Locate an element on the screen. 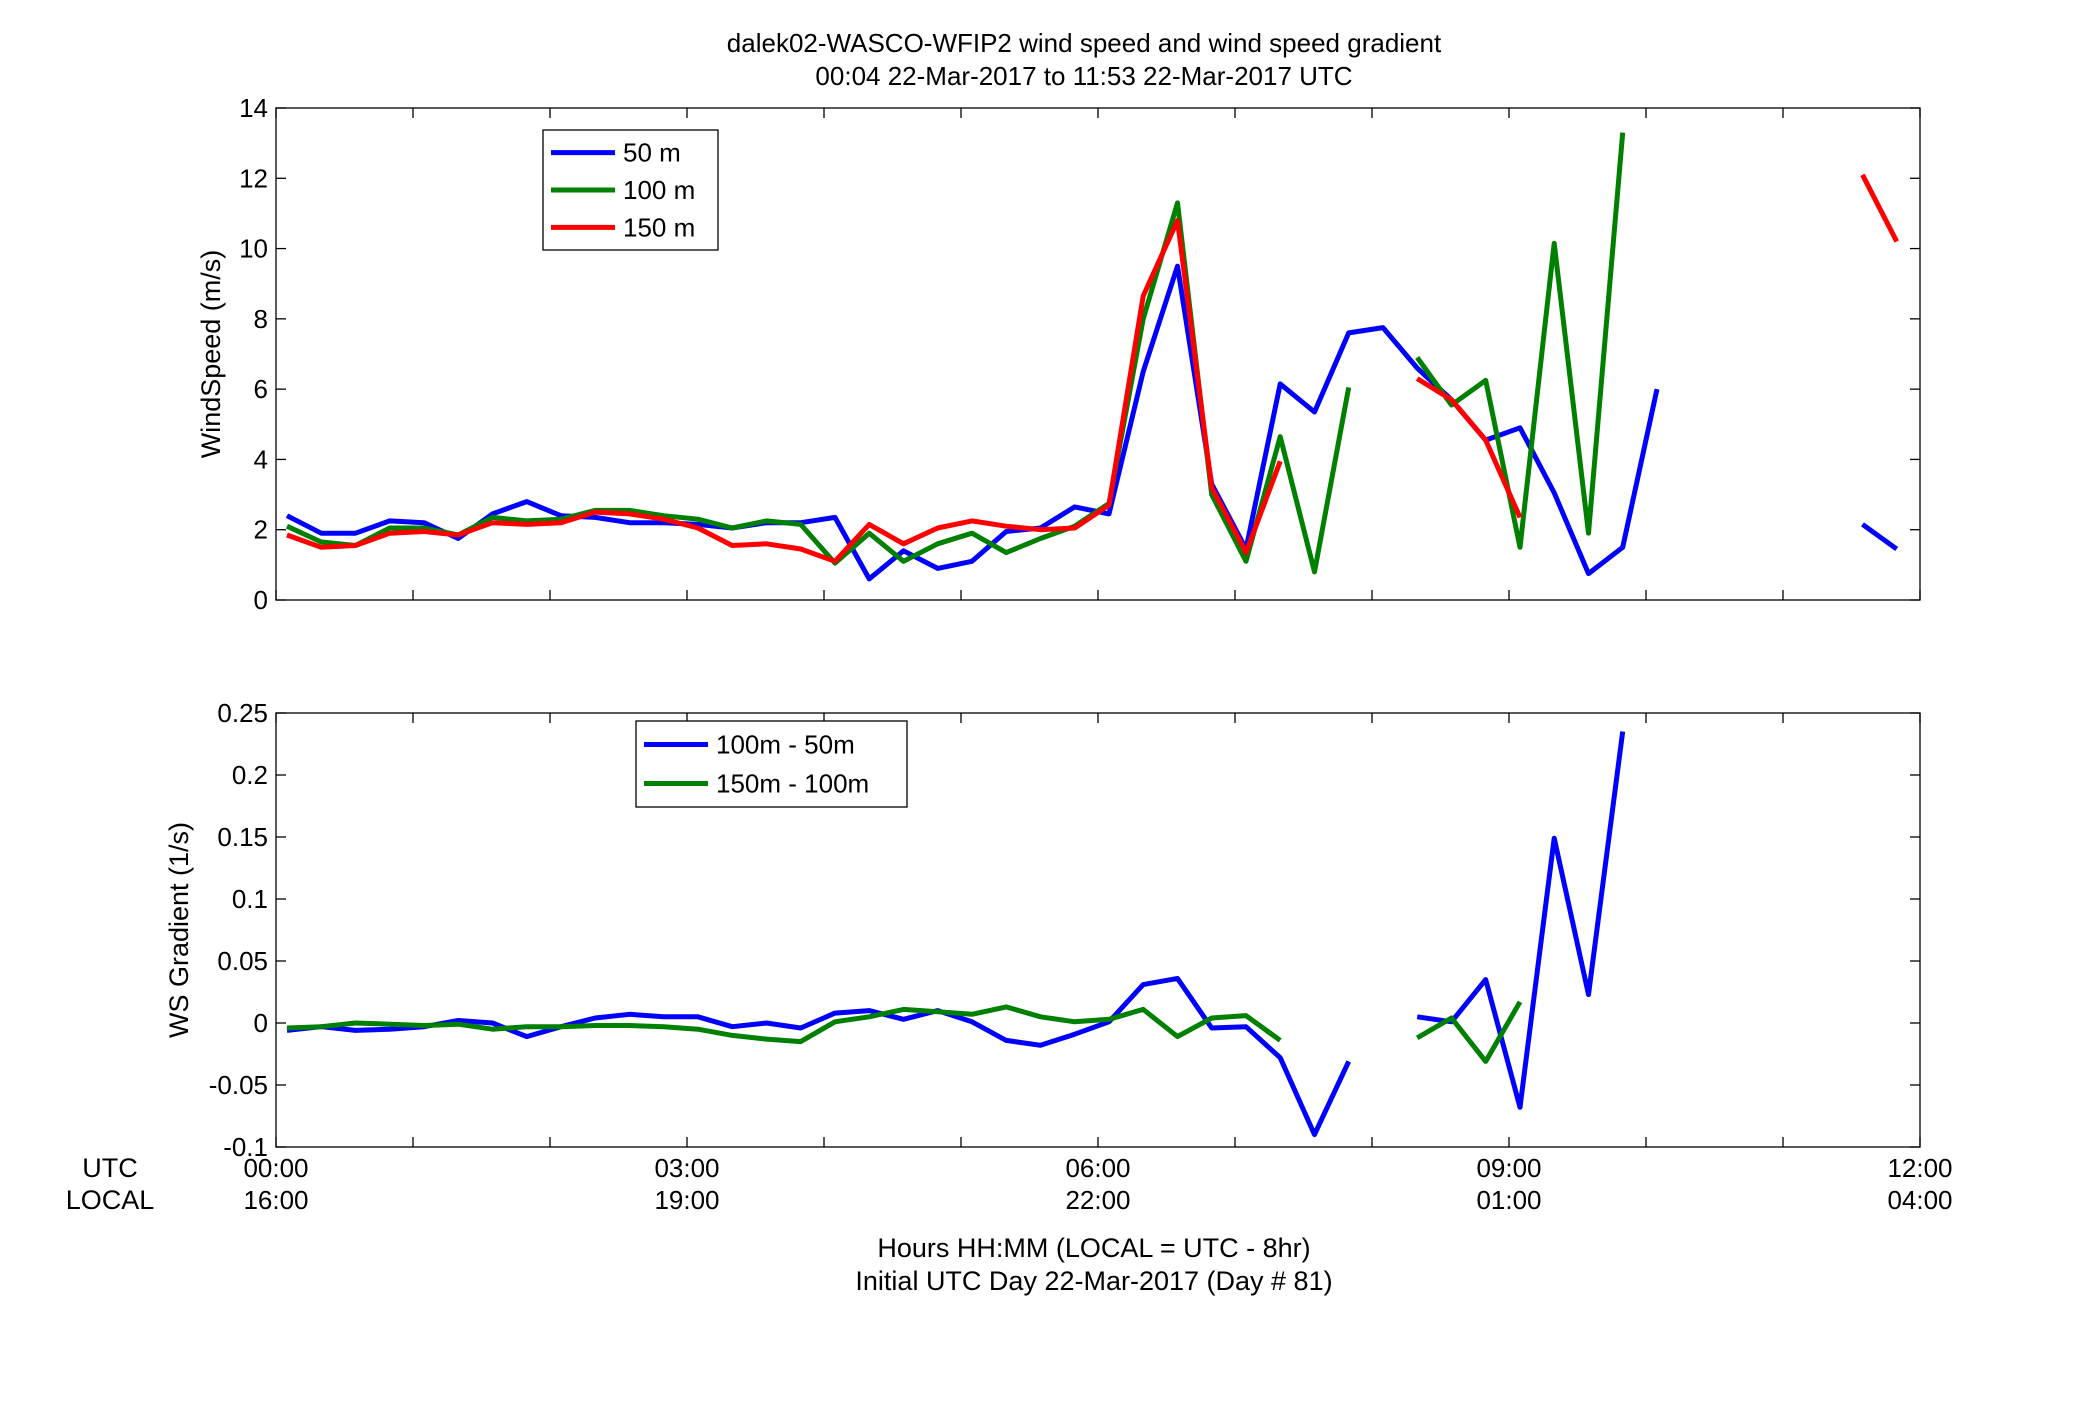 The width and height of the screenshot is (2098, 1425). y-tick-label: 0.2 is located at coordinates (250, 775).